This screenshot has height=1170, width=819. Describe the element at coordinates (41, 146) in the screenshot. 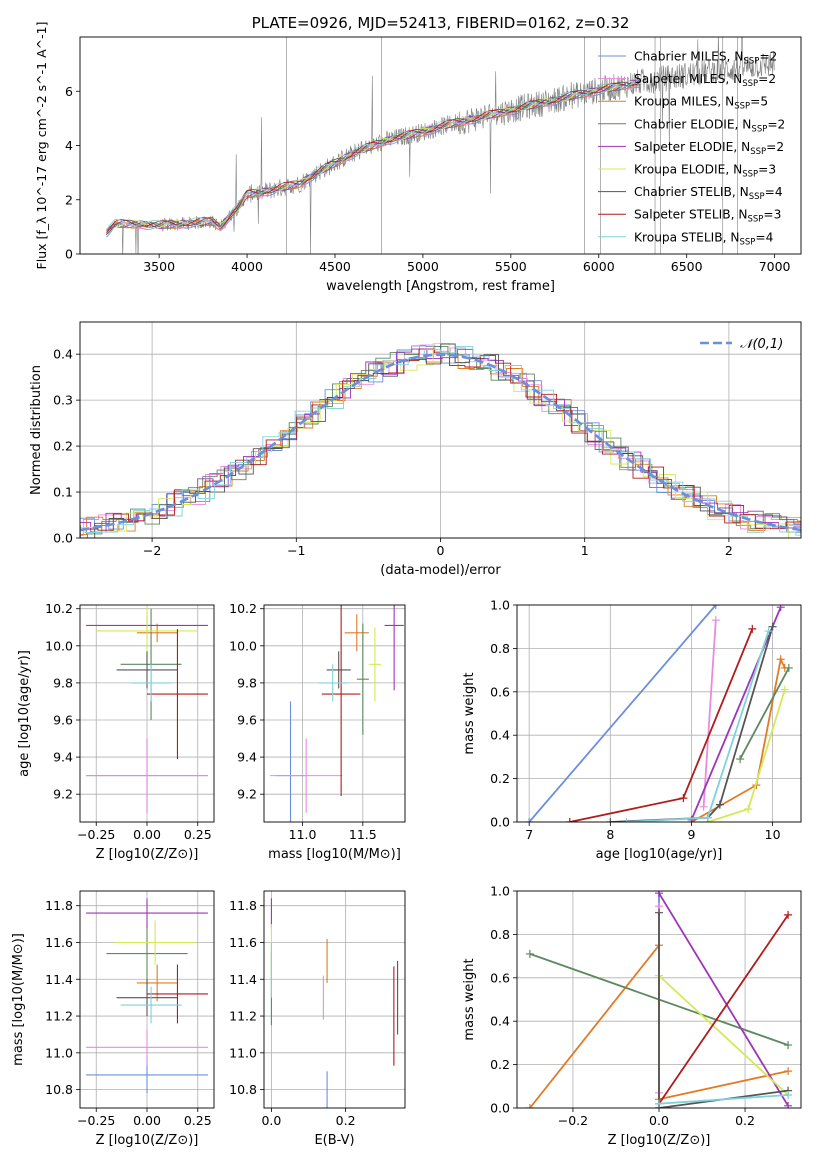

I see `y-axis-label: Flux [f_λ 10^-17 erg cm^-2 s^-1 A^-1]` at that location.